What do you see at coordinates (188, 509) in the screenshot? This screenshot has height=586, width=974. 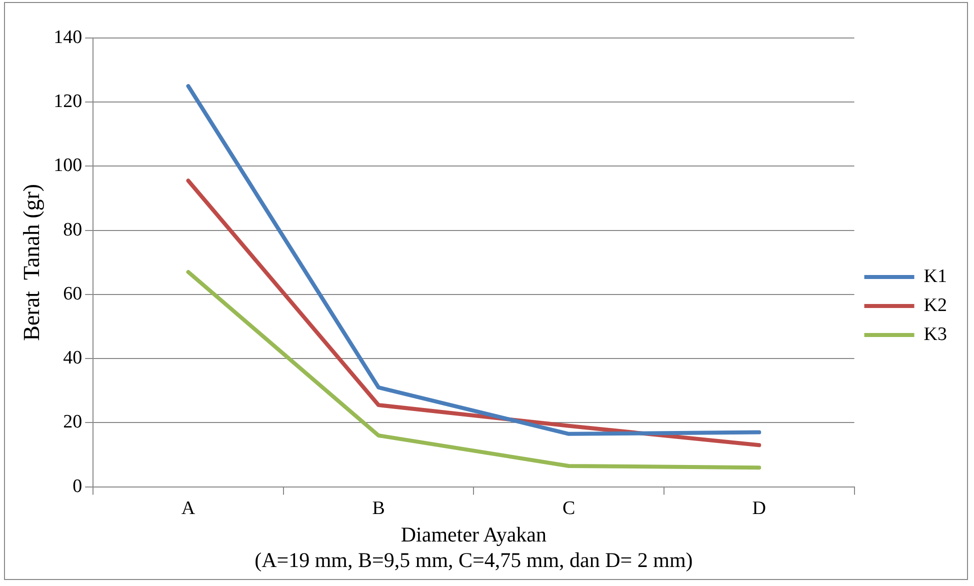 I see `x-tick-label: A` at bounding box center [188, 509].